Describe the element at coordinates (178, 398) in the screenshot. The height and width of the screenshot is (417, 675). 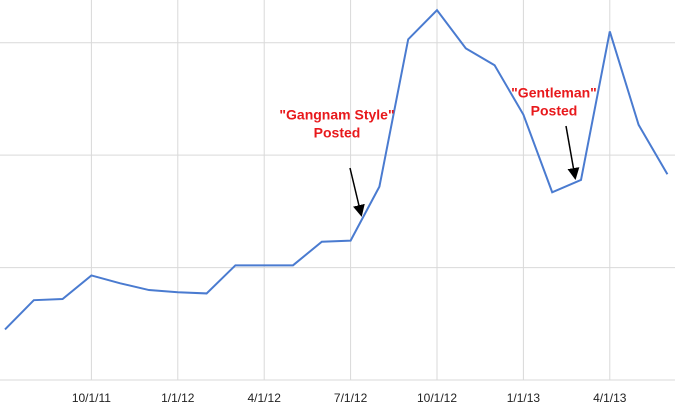
I see `x-tick-label: 1/1/12` at that location.